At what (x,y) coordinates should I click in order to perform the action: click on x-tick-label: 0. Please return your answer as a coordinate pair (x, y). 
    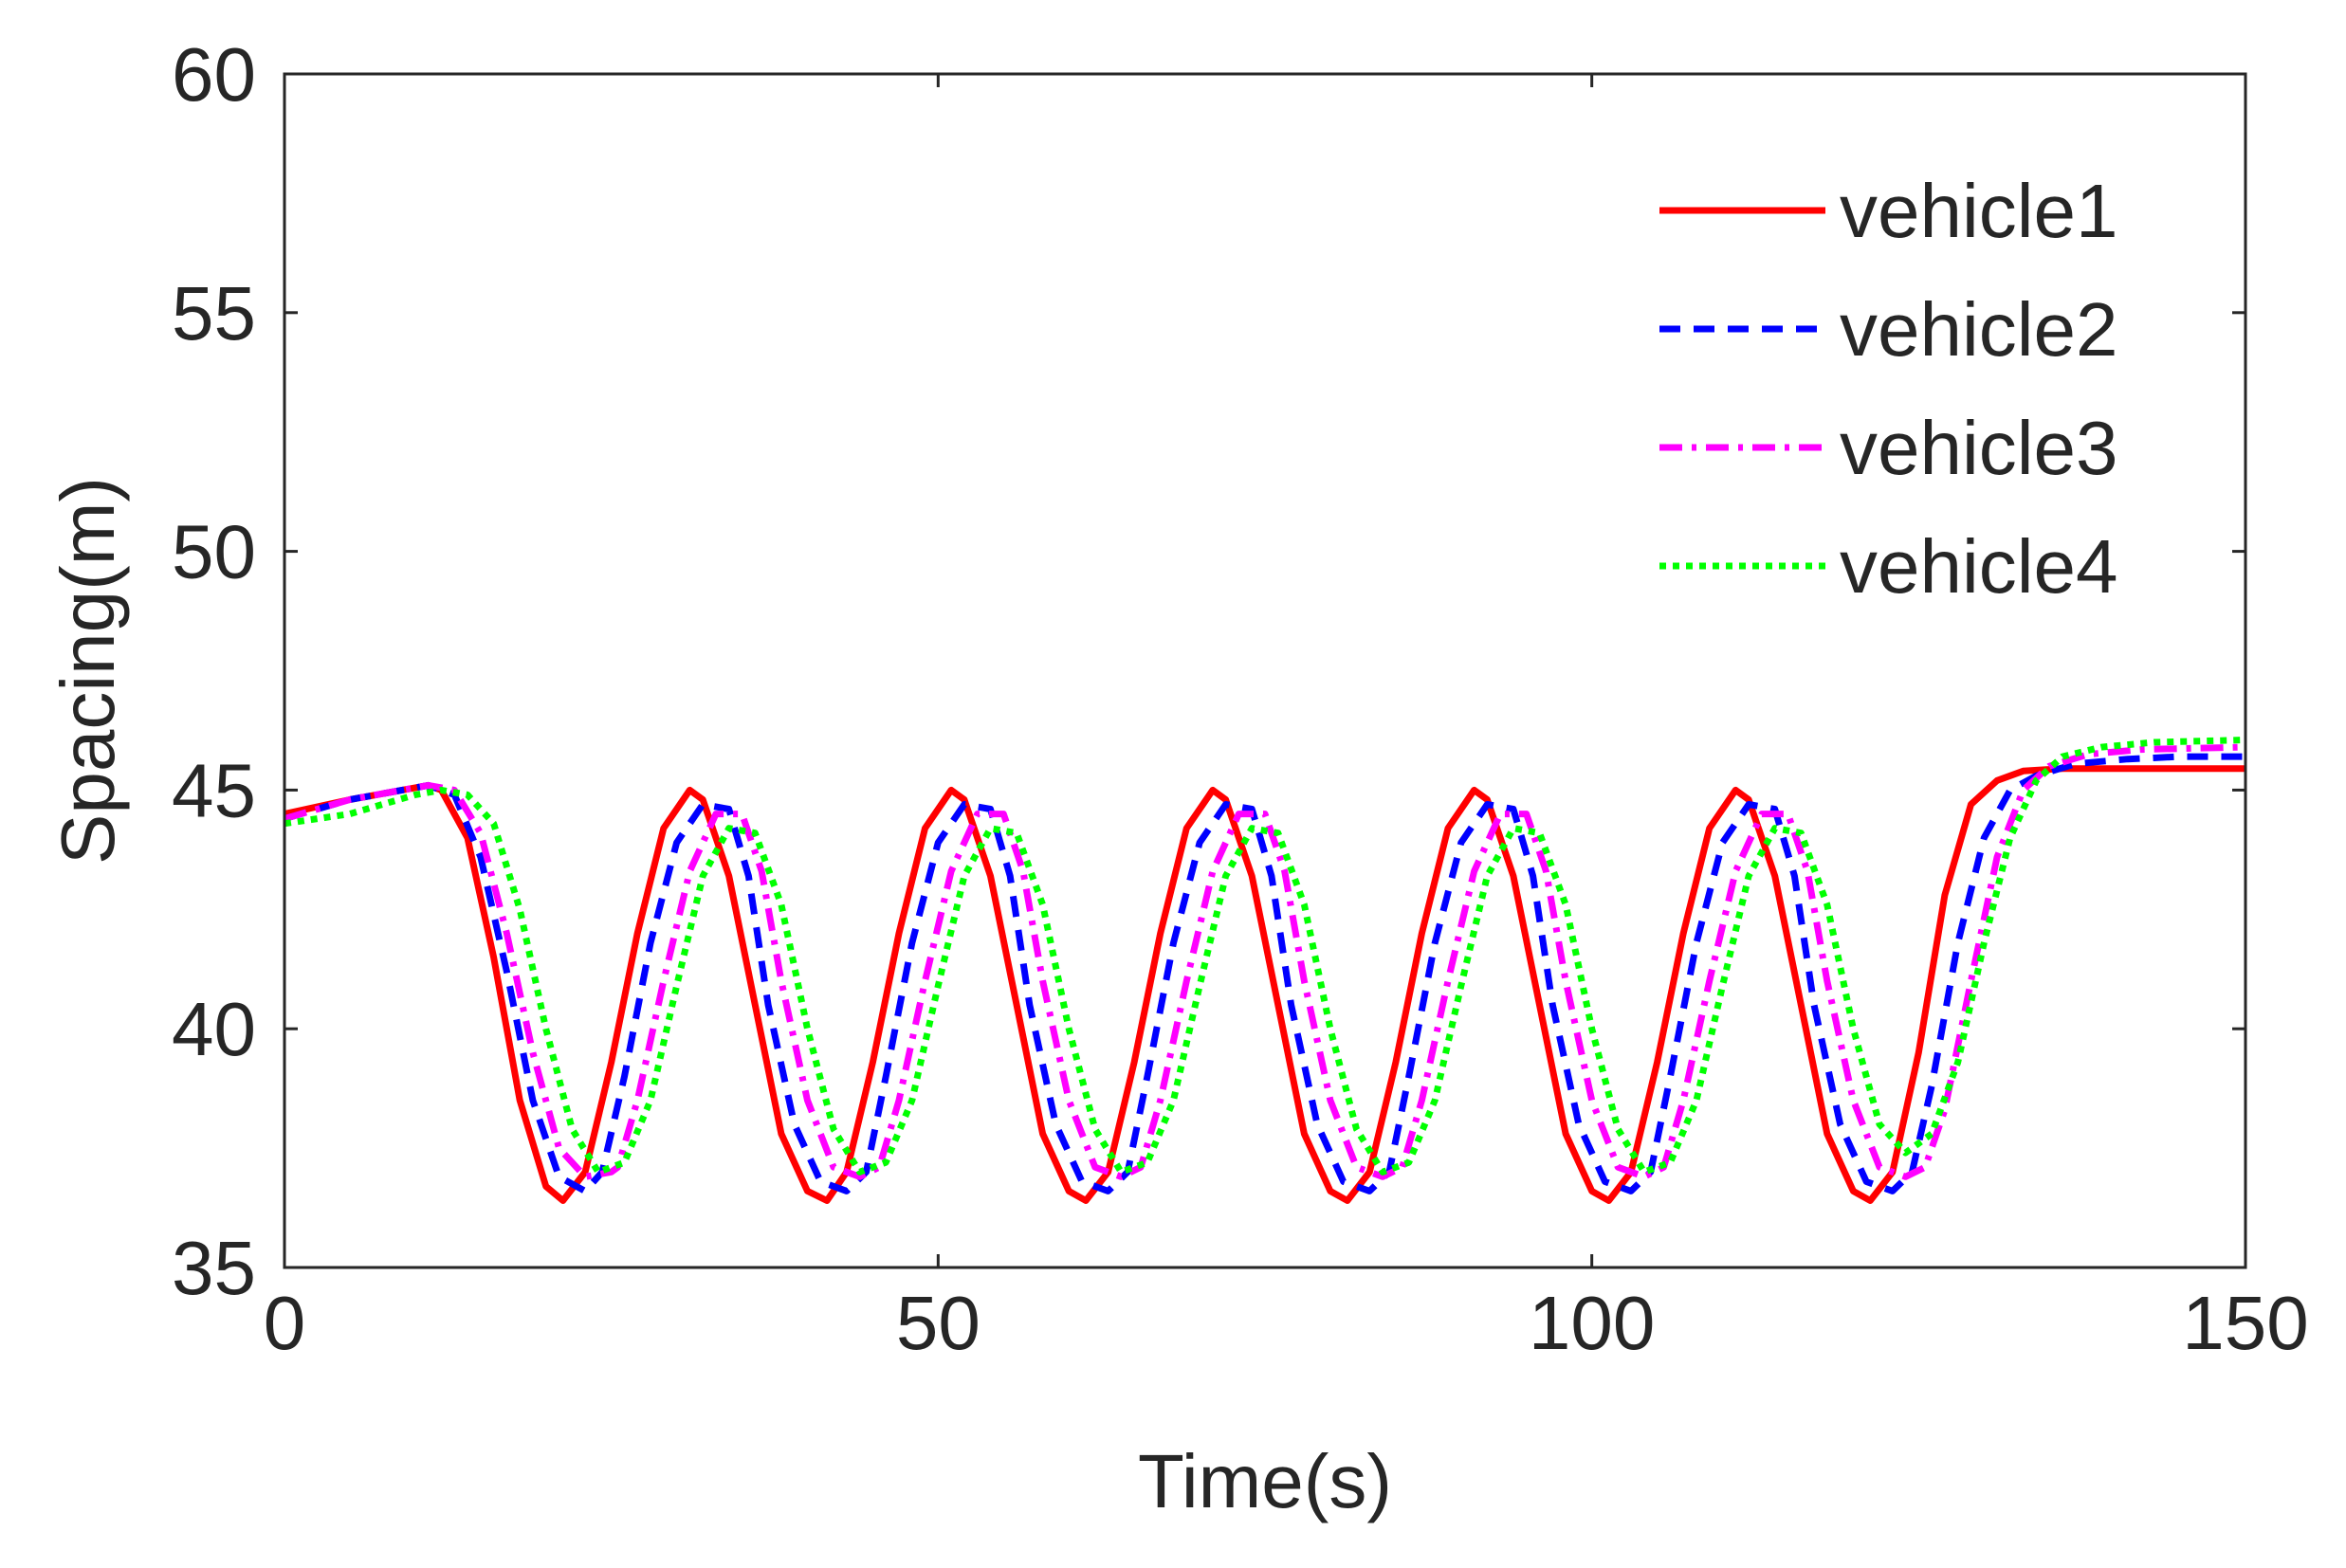
    Looking at the image, I should click on (285, 1323).